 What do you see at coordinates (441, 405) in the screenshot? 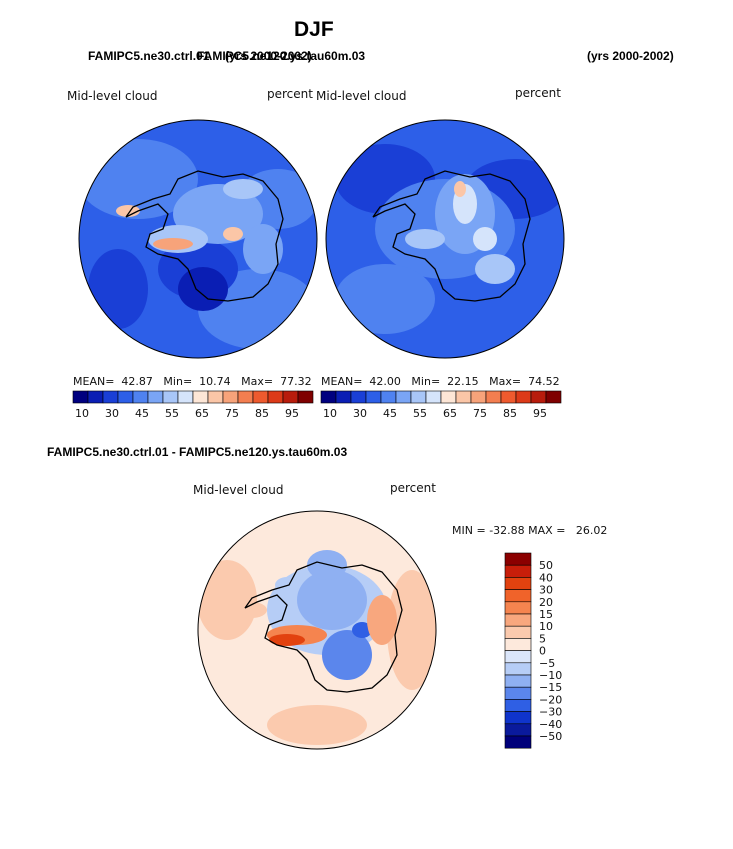
I see `right-colorbar: 10 30 45 55 65 75 85 95` at bounding box center [441, 405].